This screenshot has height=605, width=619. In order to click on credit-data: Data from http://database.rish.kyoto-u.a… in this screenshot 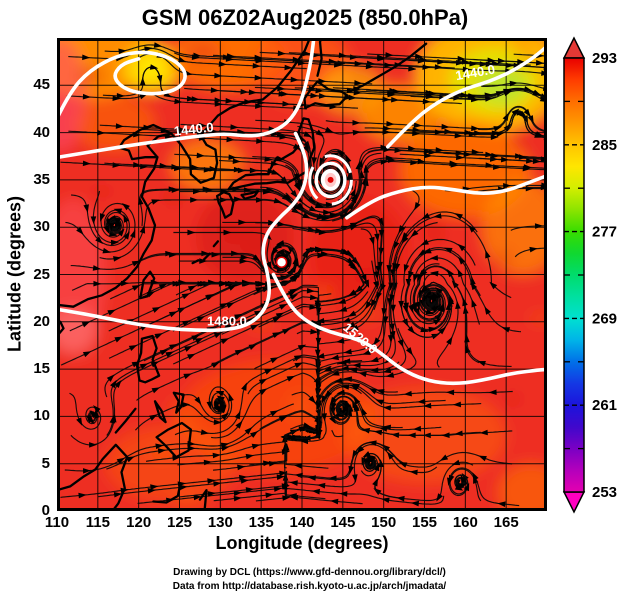, I will do `click(309, 586)`.